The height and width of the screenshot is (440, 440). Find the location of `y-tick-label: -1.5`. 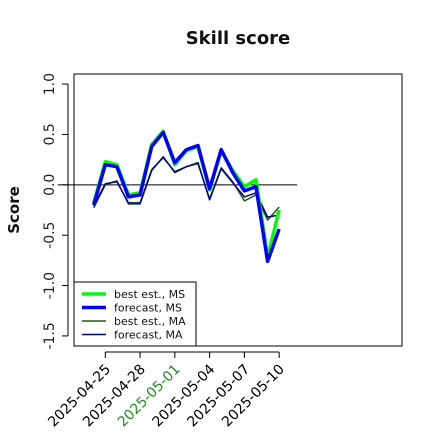

y-tick-label: -1.5 is located at coordinates (50, 335).